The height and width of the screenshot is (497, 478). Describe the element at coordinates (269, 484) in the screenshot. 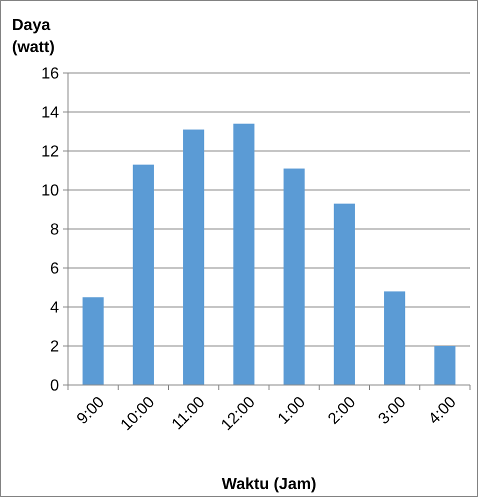

I see `x-axis-title: Waktu (Jam)` at that location.